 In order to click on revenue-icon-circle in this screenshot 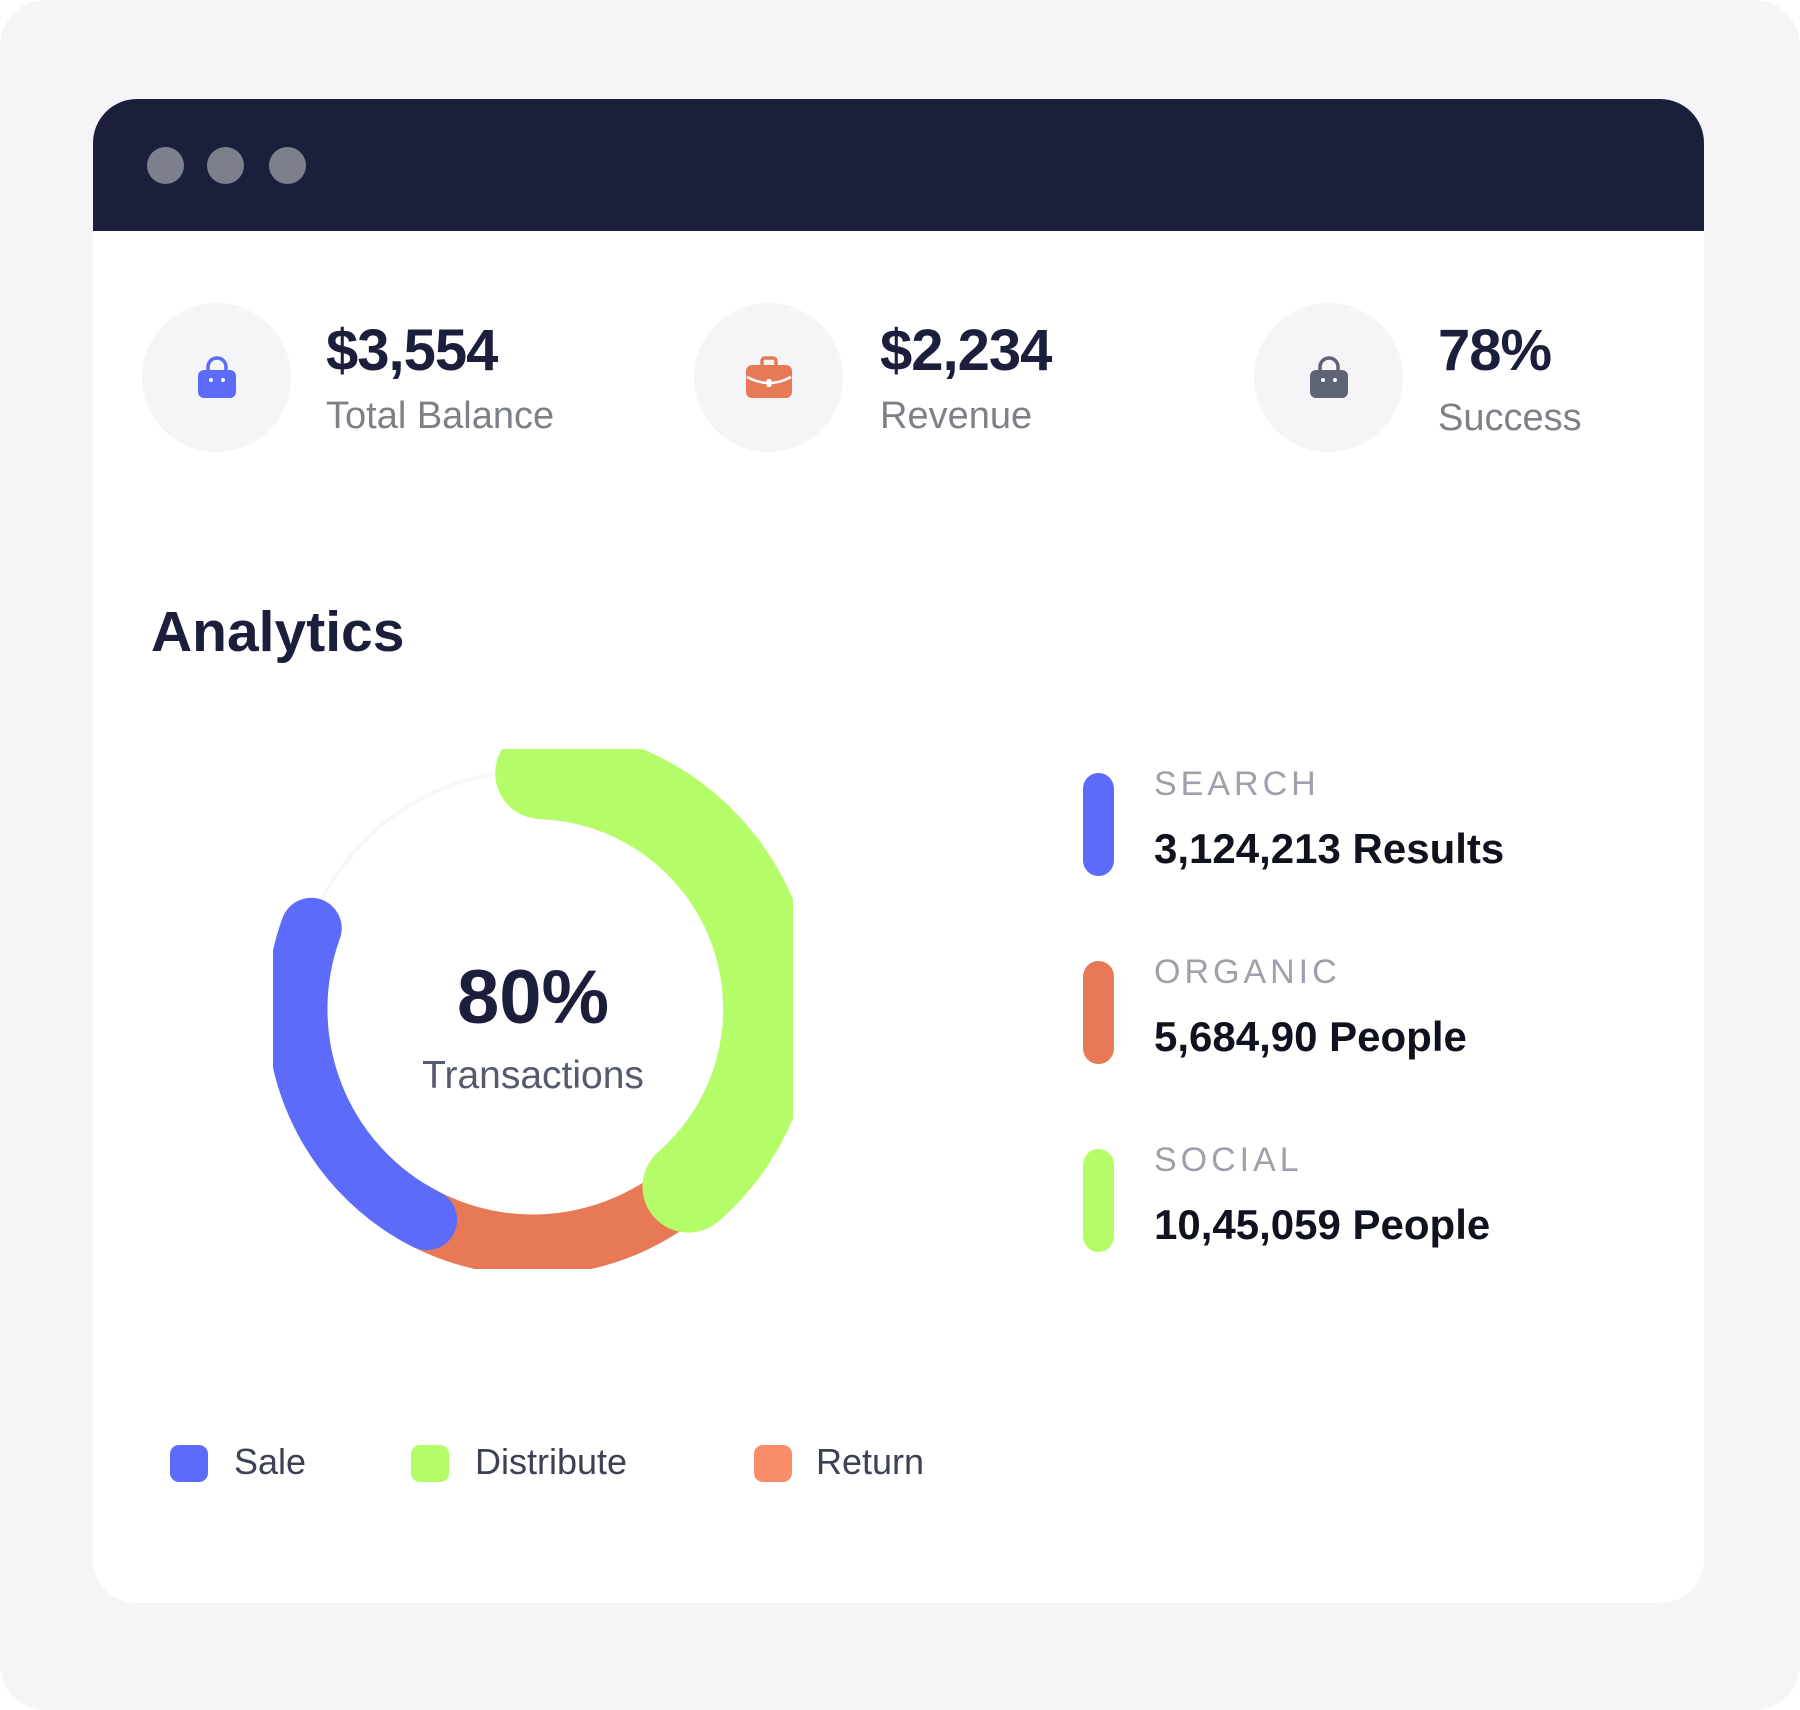, I will do `click(768, 377)`.